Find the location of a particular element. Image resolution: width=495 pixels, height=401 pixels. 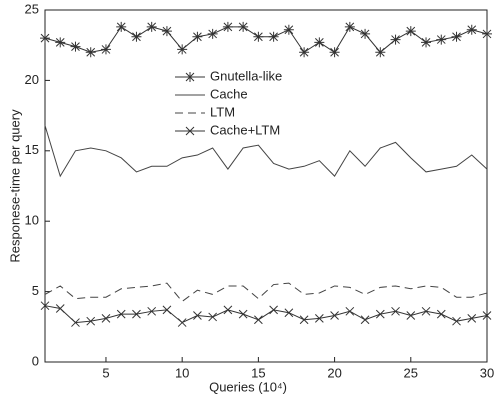

y-tick-label: 20 is located at coordinates (32, 79).